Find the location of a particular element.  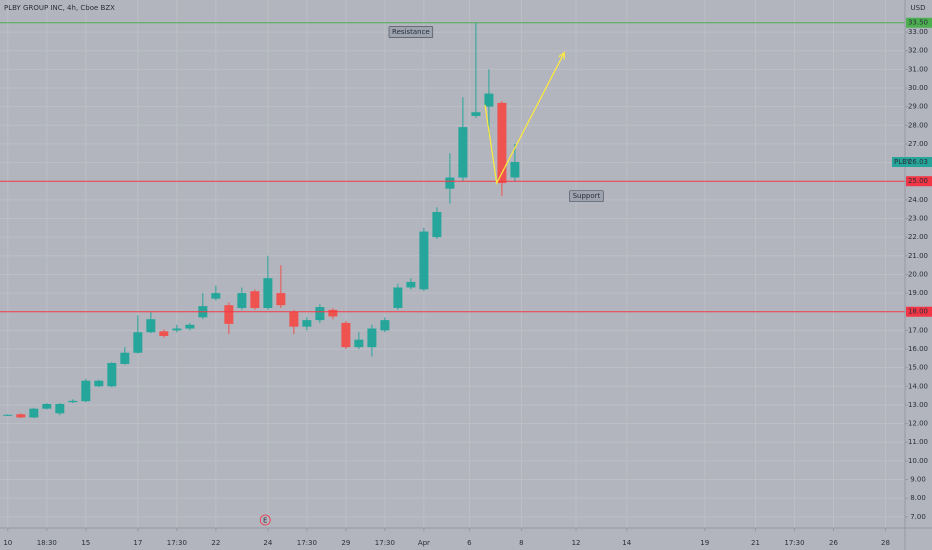

y-tick-label: 12.00 is located at coordinates (918, 424).